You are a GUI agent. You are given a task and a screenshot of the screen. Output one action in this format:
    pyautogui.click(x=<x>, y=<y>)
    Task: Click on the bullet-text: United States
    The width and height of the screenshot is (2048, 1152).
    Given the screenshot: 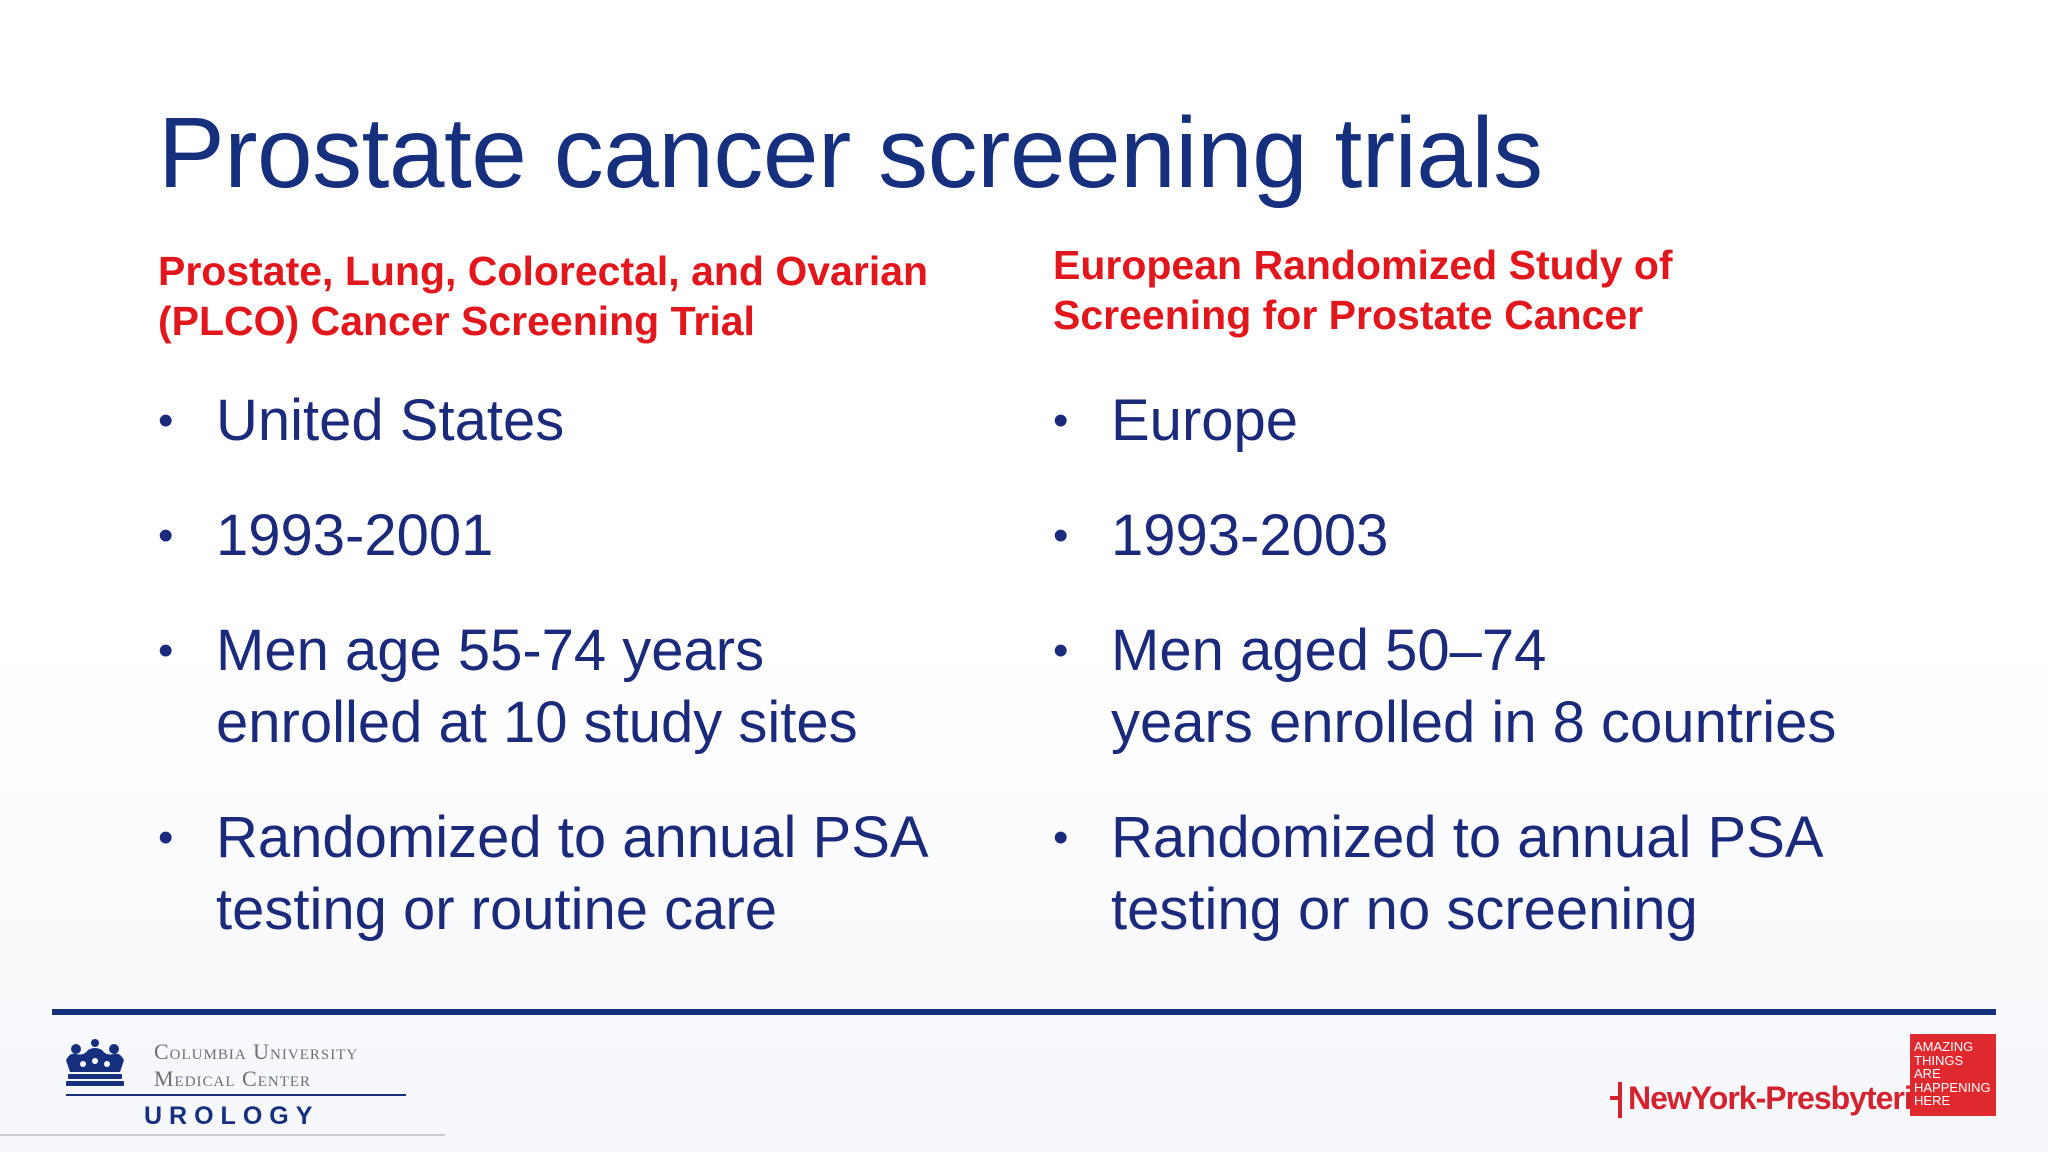 What is the action you would take?
    pyautogui.click(x=390, y=420)
    